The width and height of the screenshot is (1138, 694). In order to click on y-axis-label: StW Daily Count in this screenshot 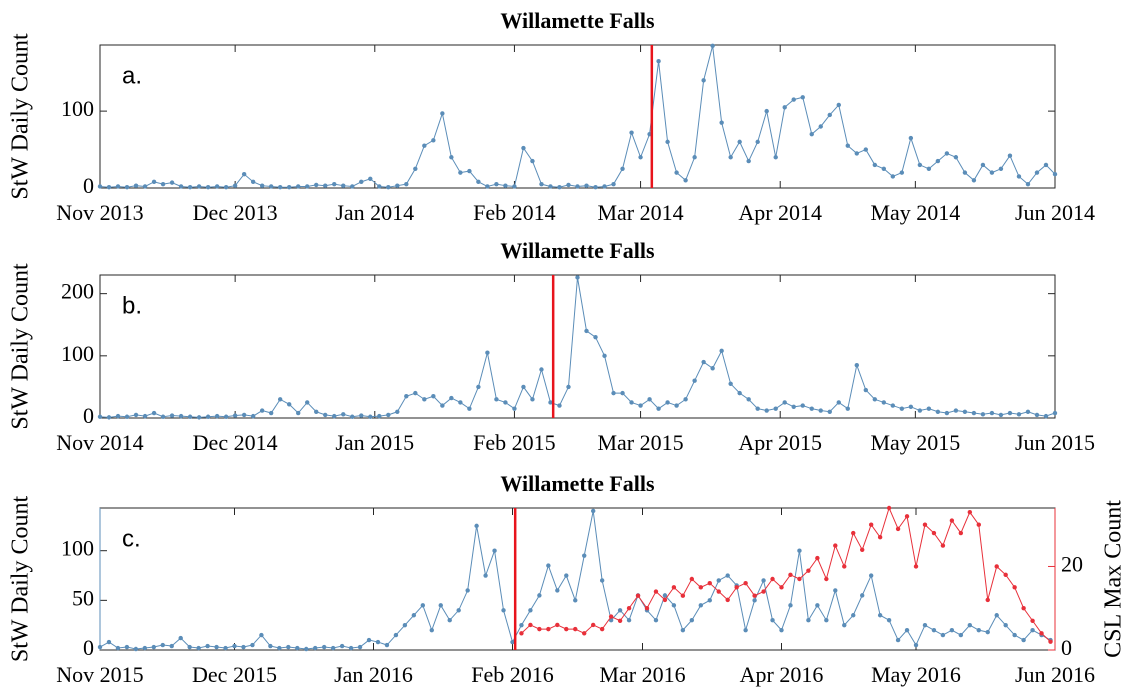, I will do `click(21, 579)`.